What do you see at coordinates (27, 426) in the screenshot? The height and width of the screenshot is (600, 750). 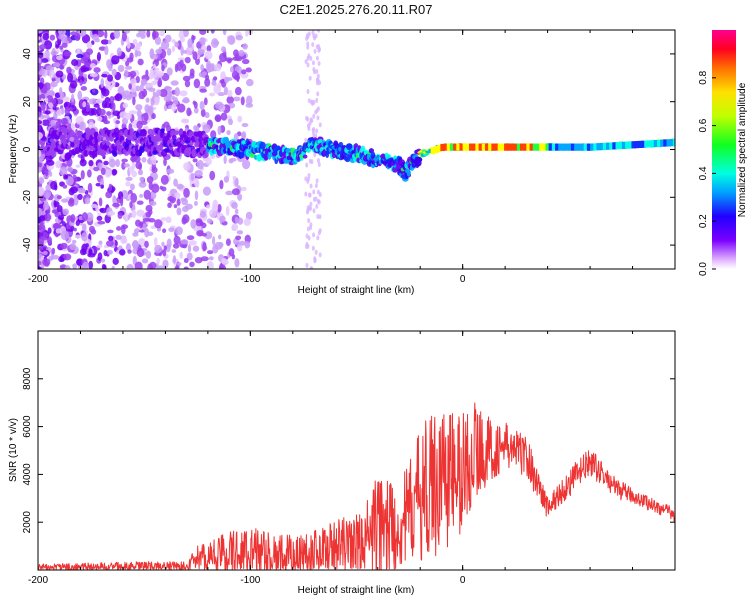 I see `y-tick-label: 6000` at bounding box center [27, 426].